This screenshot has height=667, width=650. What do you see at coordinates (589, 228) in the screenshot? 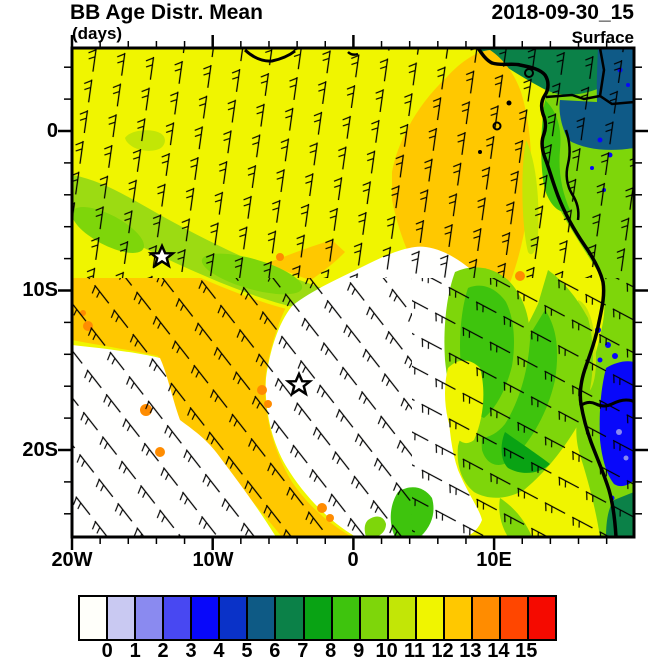
I see `country-borders` at bounding box center [589, 228].